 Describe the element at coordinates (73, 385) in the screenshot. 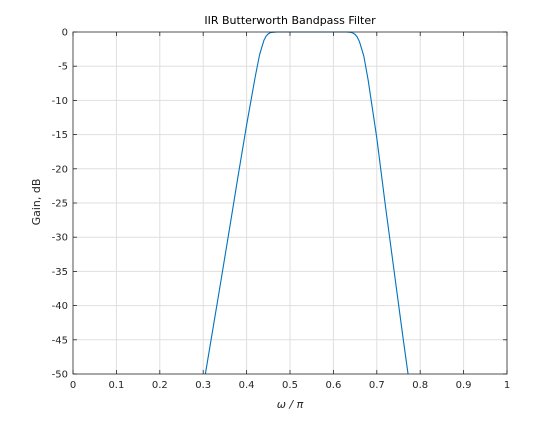

I see `x-tick-label: 0` at that location.